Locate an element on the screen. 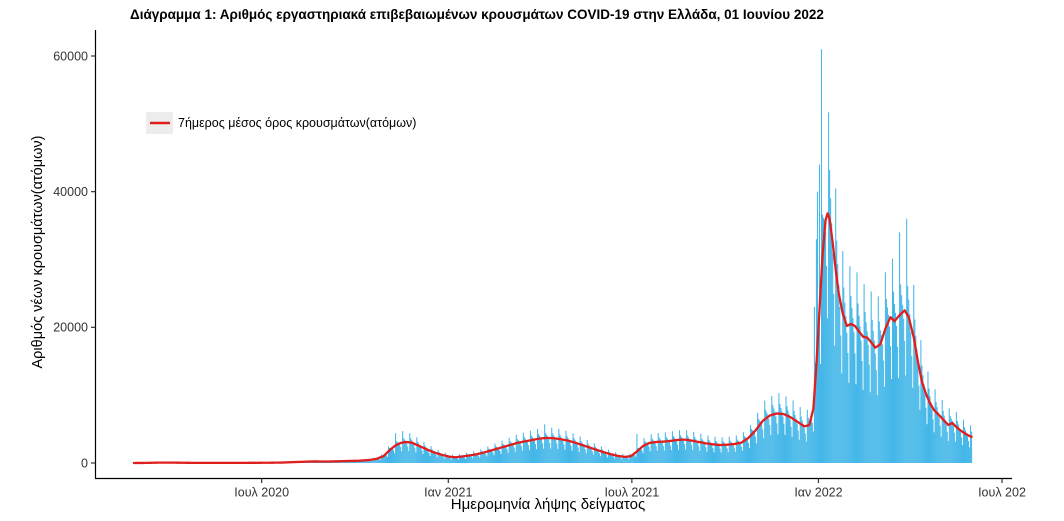 The width and height of the screenshot is (1064, 521). x-axis-title: Ημερομηνία λήψης δείγματος is located at coordinates (548, 504).